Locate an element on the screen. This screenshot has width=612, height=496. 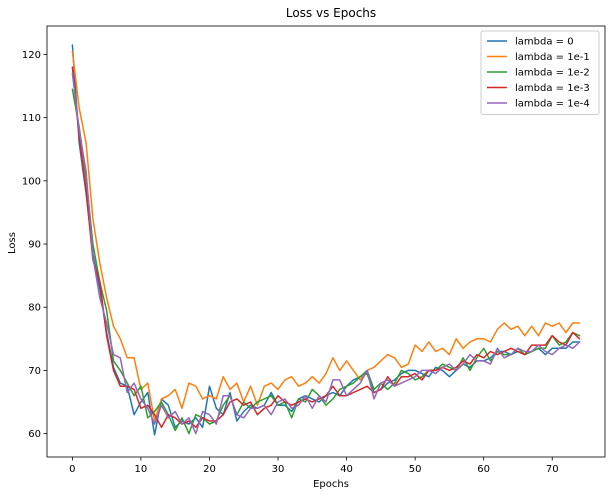
x-tick-label: 30 is located at coordinates (278, 469).